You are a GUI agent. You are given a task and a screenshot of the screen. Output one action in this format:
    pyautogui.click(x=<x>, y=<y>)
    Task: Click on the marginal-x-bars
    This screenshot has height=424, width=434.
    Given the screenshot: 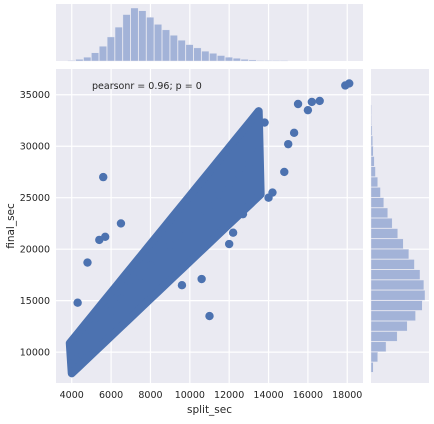 What is the action you would take?
    pyautogui.click(x=177, y=34)
    